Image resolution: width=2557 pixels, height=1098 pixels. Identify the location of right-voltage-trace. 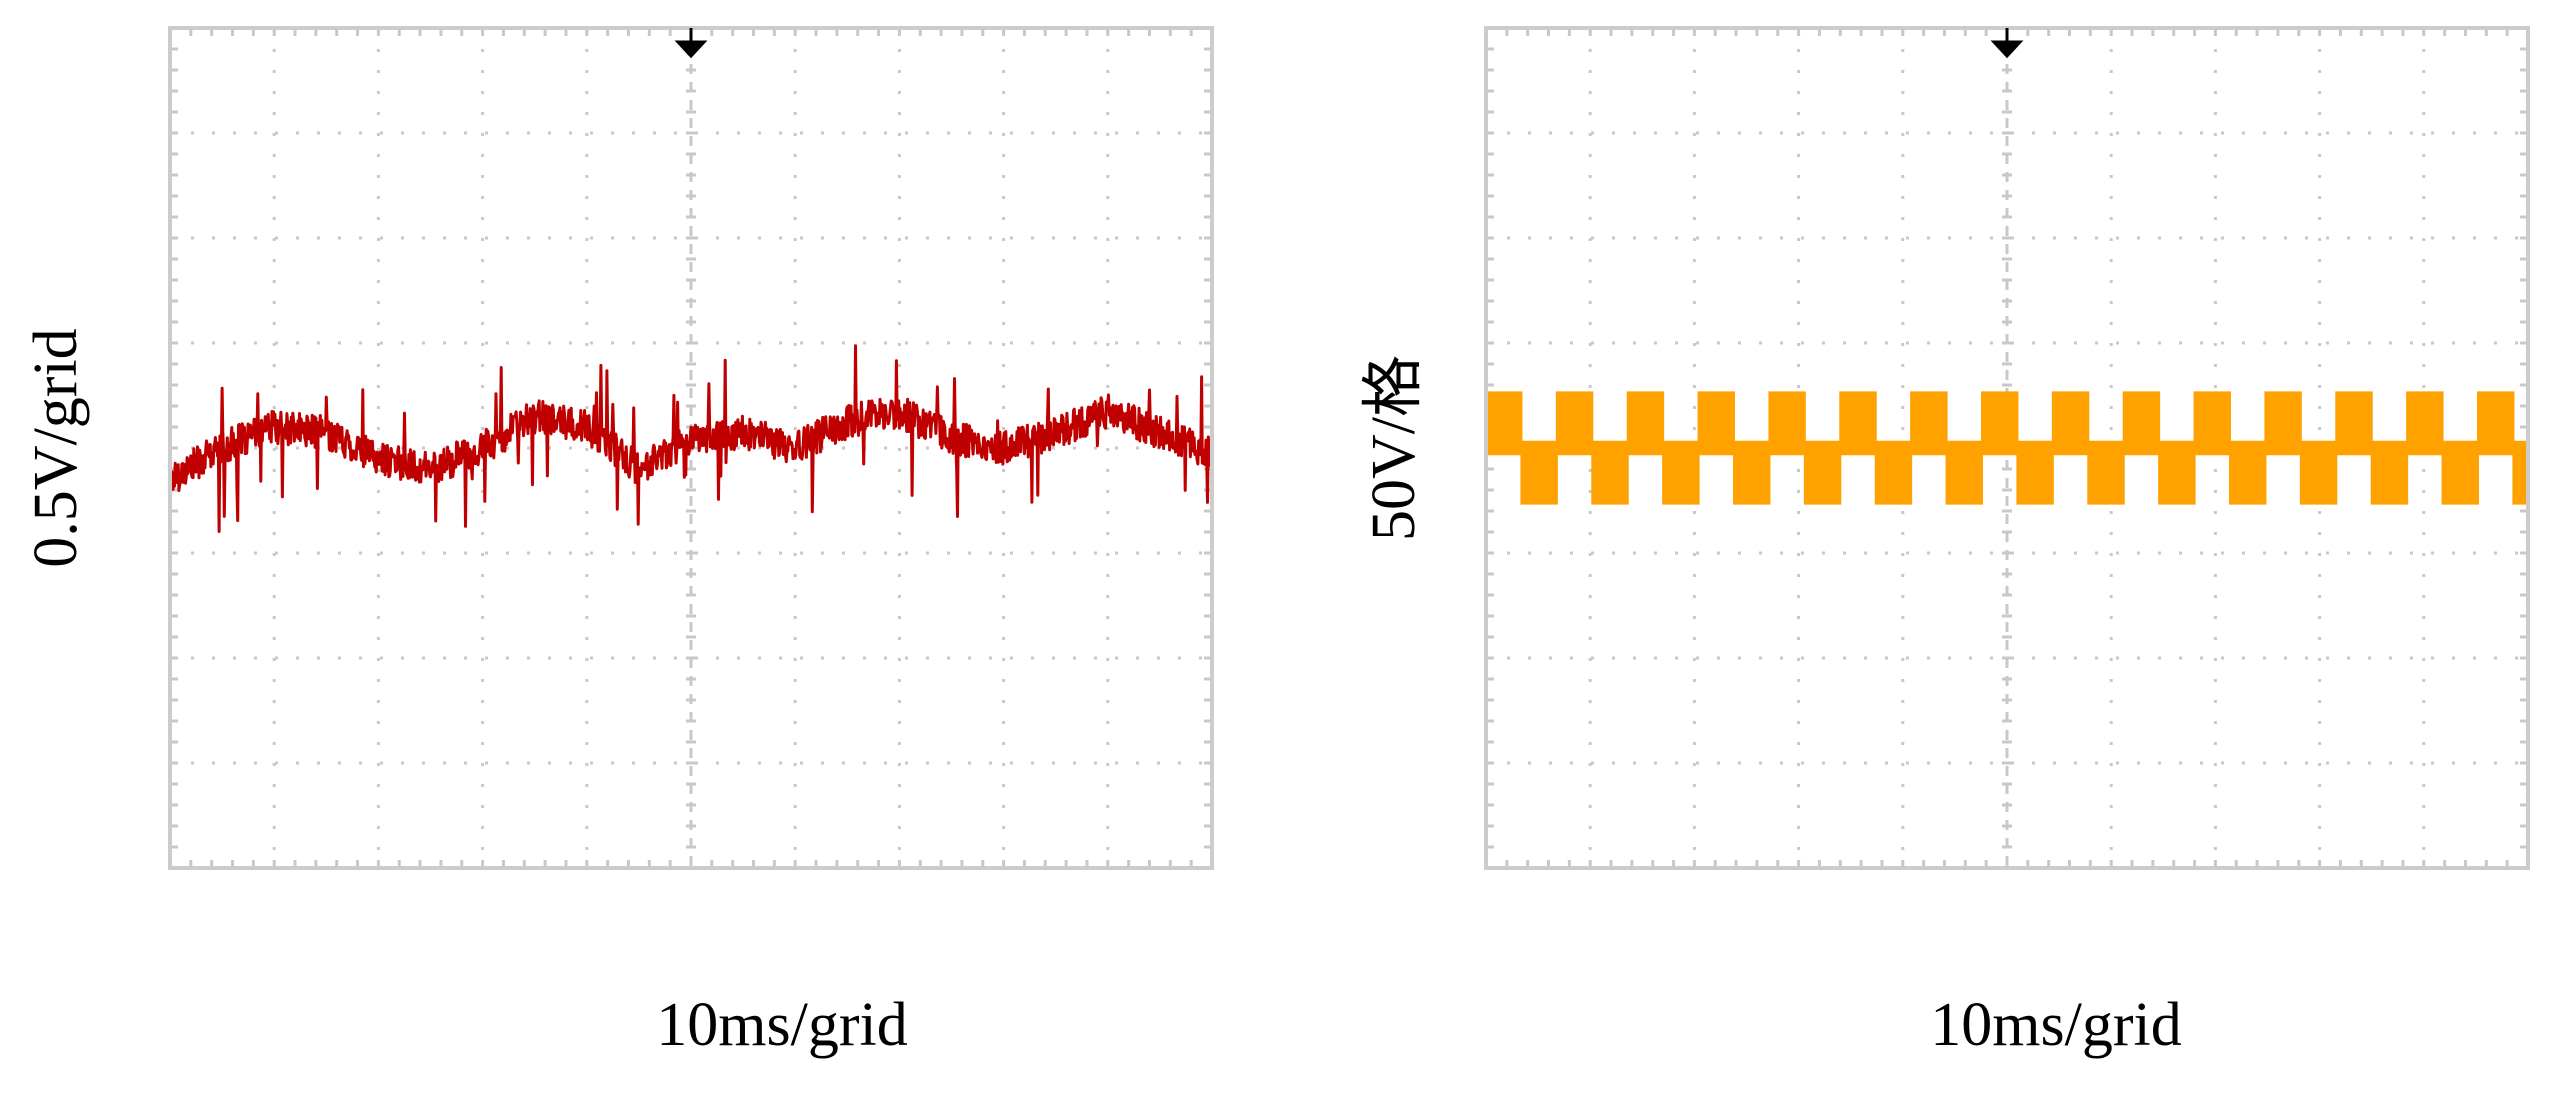
(2007, 448).